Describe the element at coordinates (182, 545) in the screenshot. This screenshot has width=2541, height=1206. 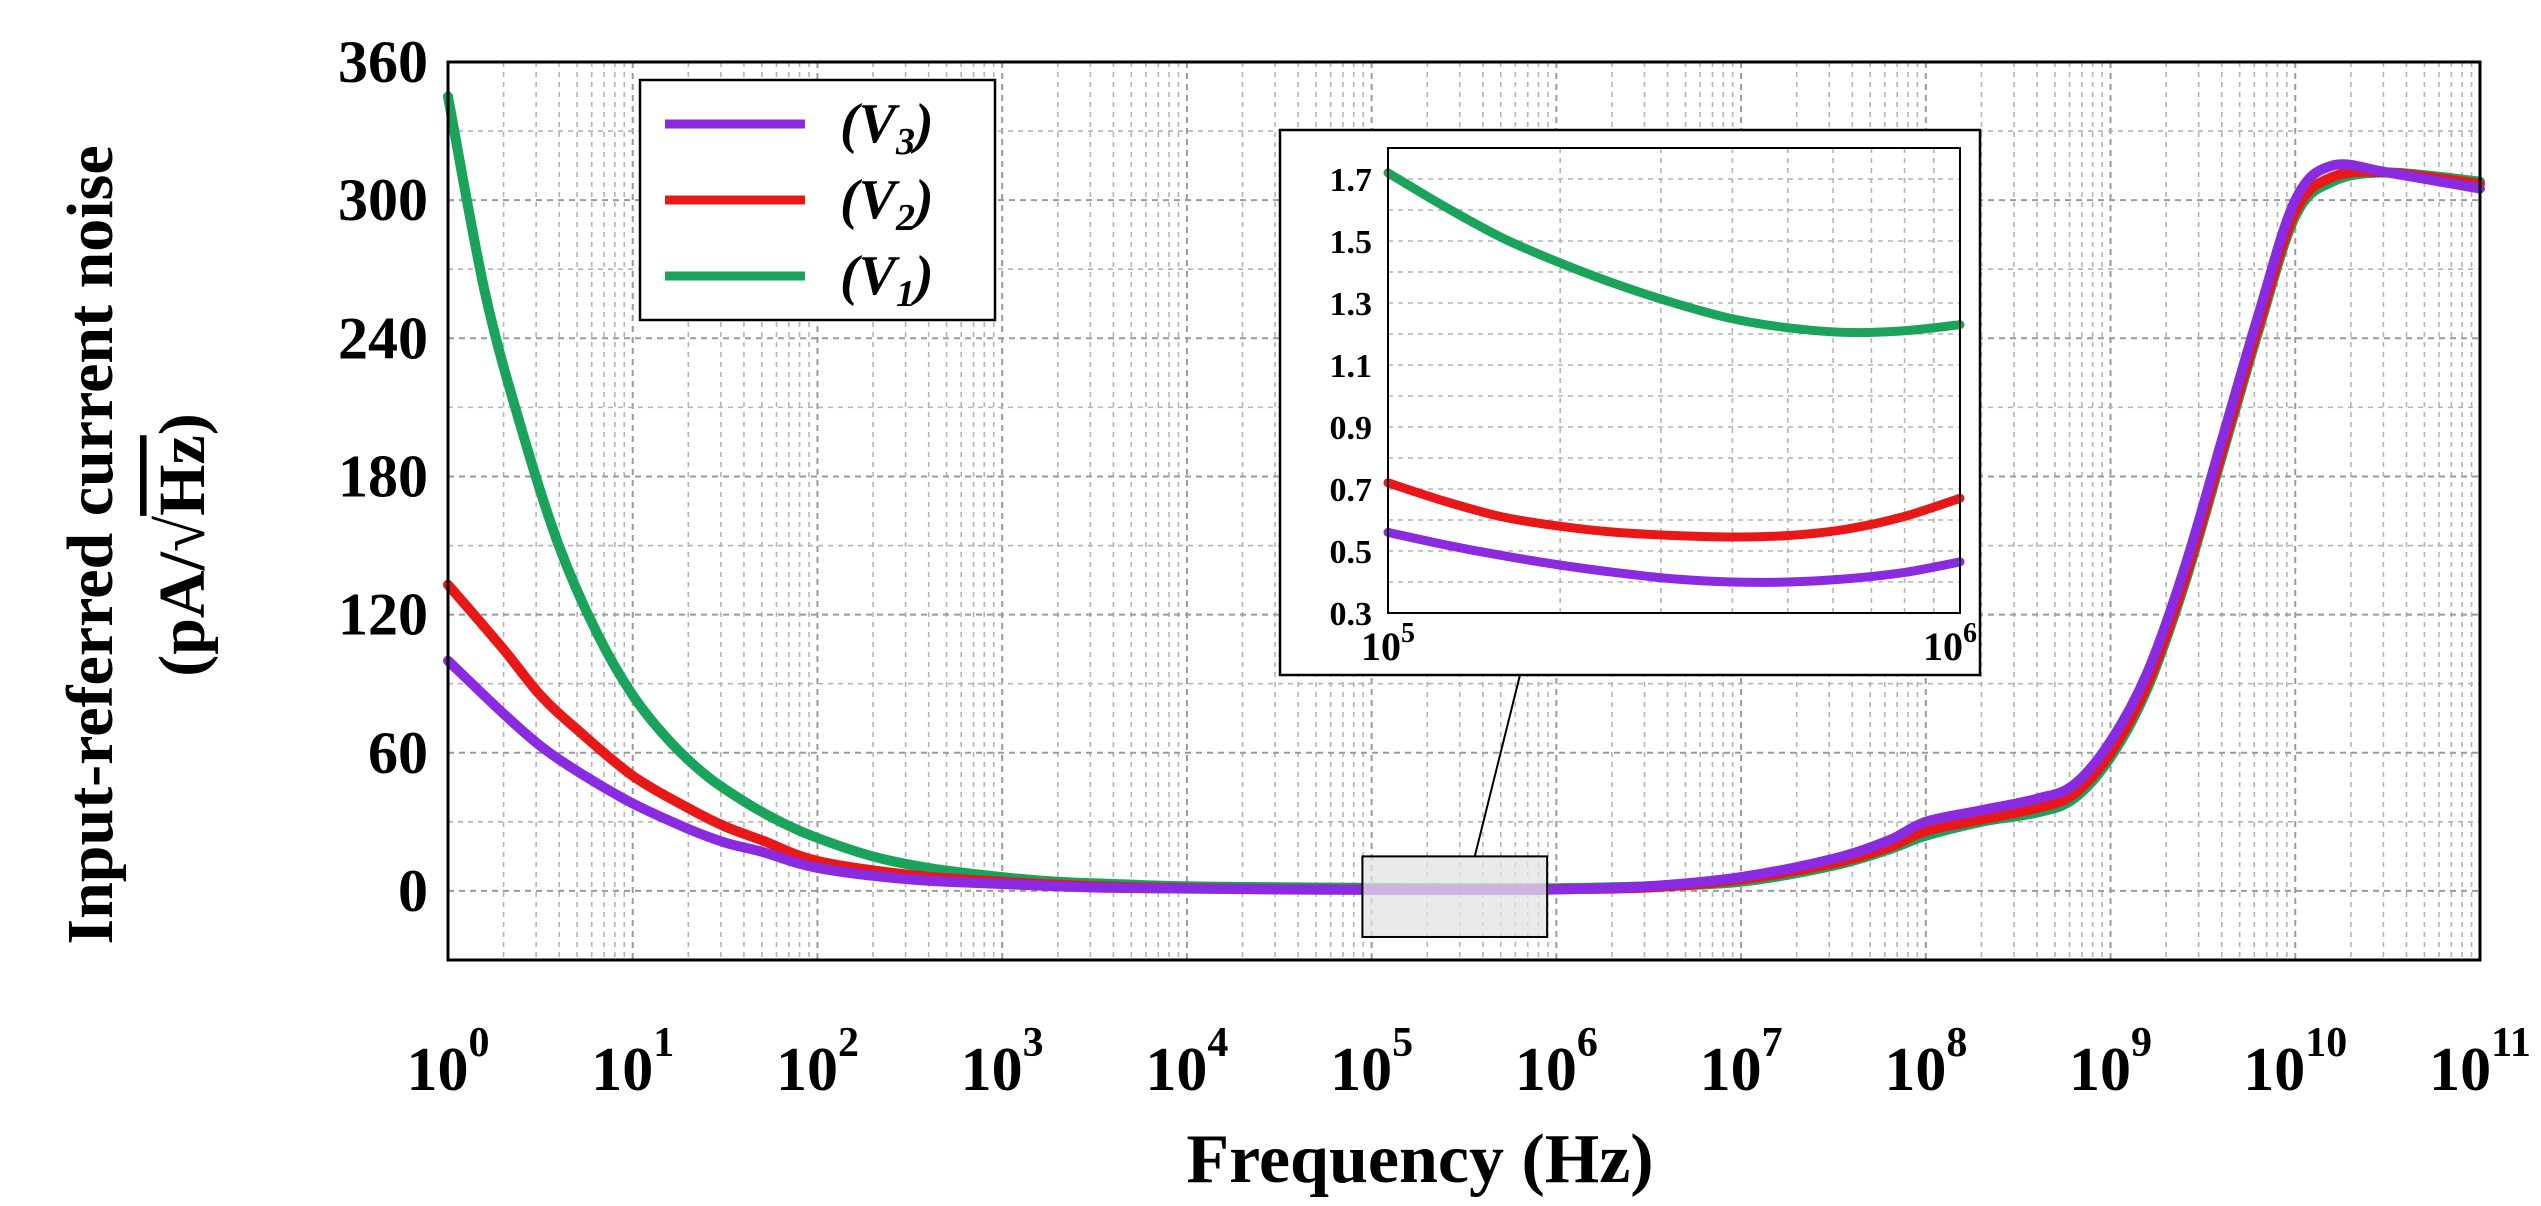
I see `y-axis-label-unit: (pA/√Hz)` at that location.